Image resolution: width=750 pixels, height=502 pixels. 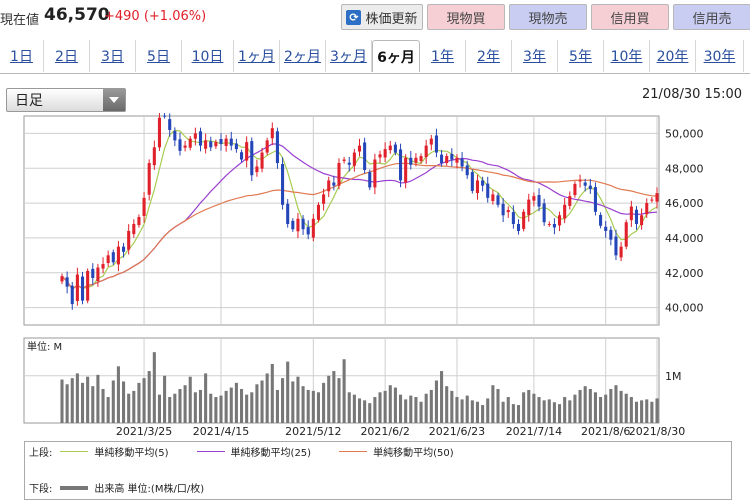 I want to click on period-tab: 10年, so click(x=627, y=56).